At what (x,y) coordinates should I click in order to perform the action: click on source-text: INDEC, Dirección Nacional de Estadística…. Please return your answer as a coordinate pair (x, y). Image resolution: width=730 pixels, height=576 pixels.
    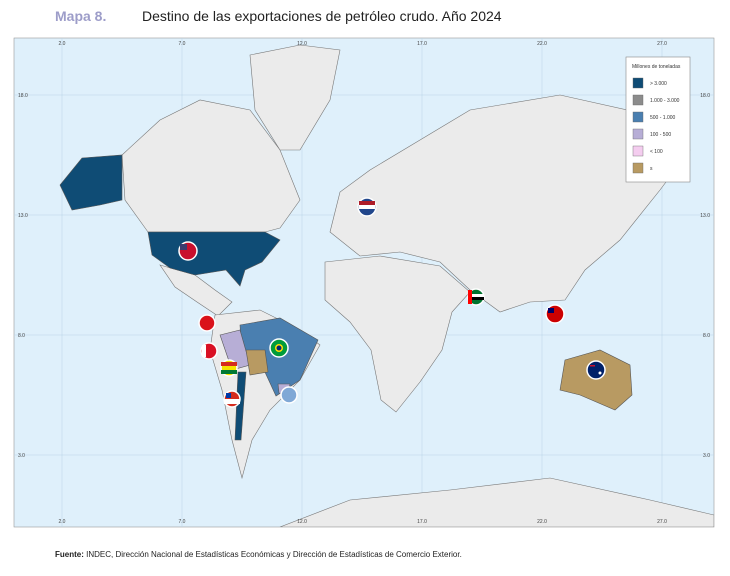
    Looking at the image, I should click on (273, 554).